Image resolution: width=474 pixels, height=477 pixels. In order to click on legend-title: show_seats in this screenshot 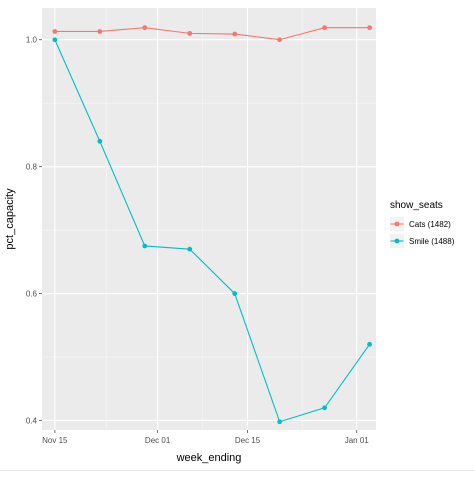, I will do `click(416, 205)`.